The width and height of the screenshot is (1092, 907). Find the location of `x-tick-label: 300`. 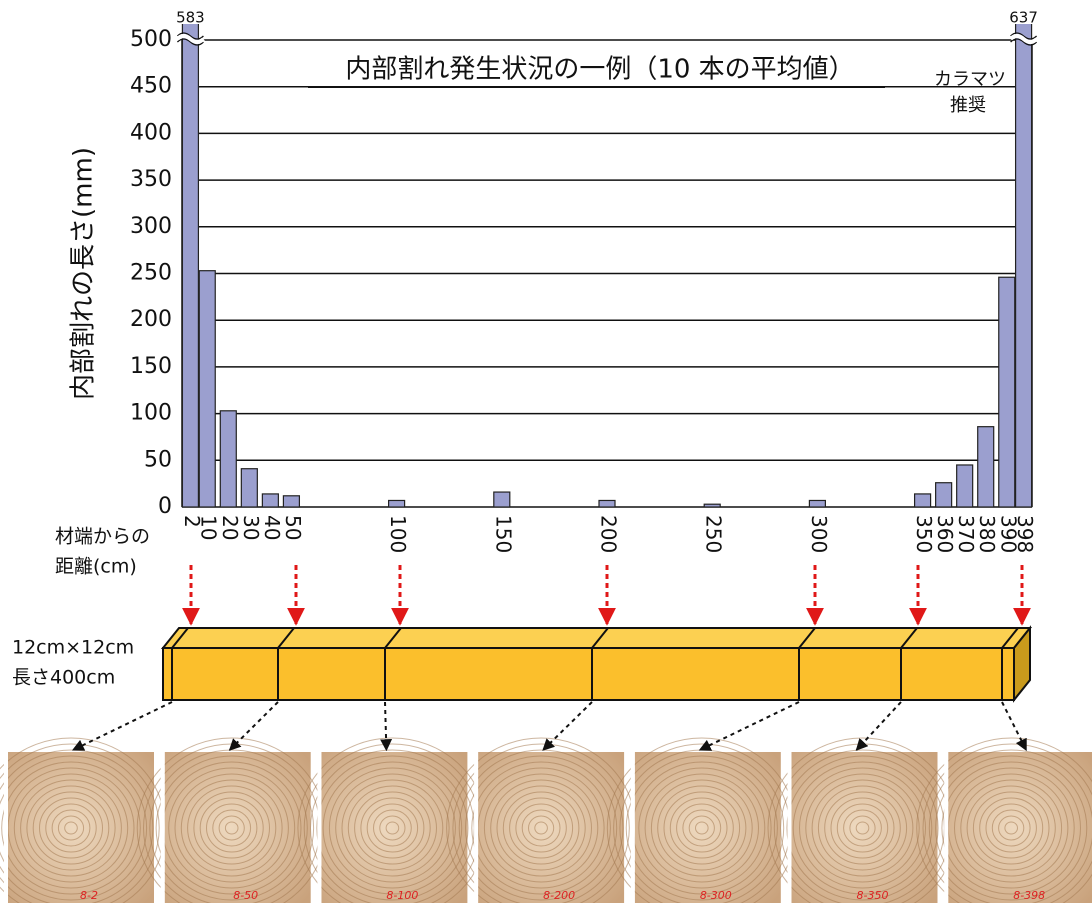

x-tick-label: 300 is located at coordinates (819, 534).